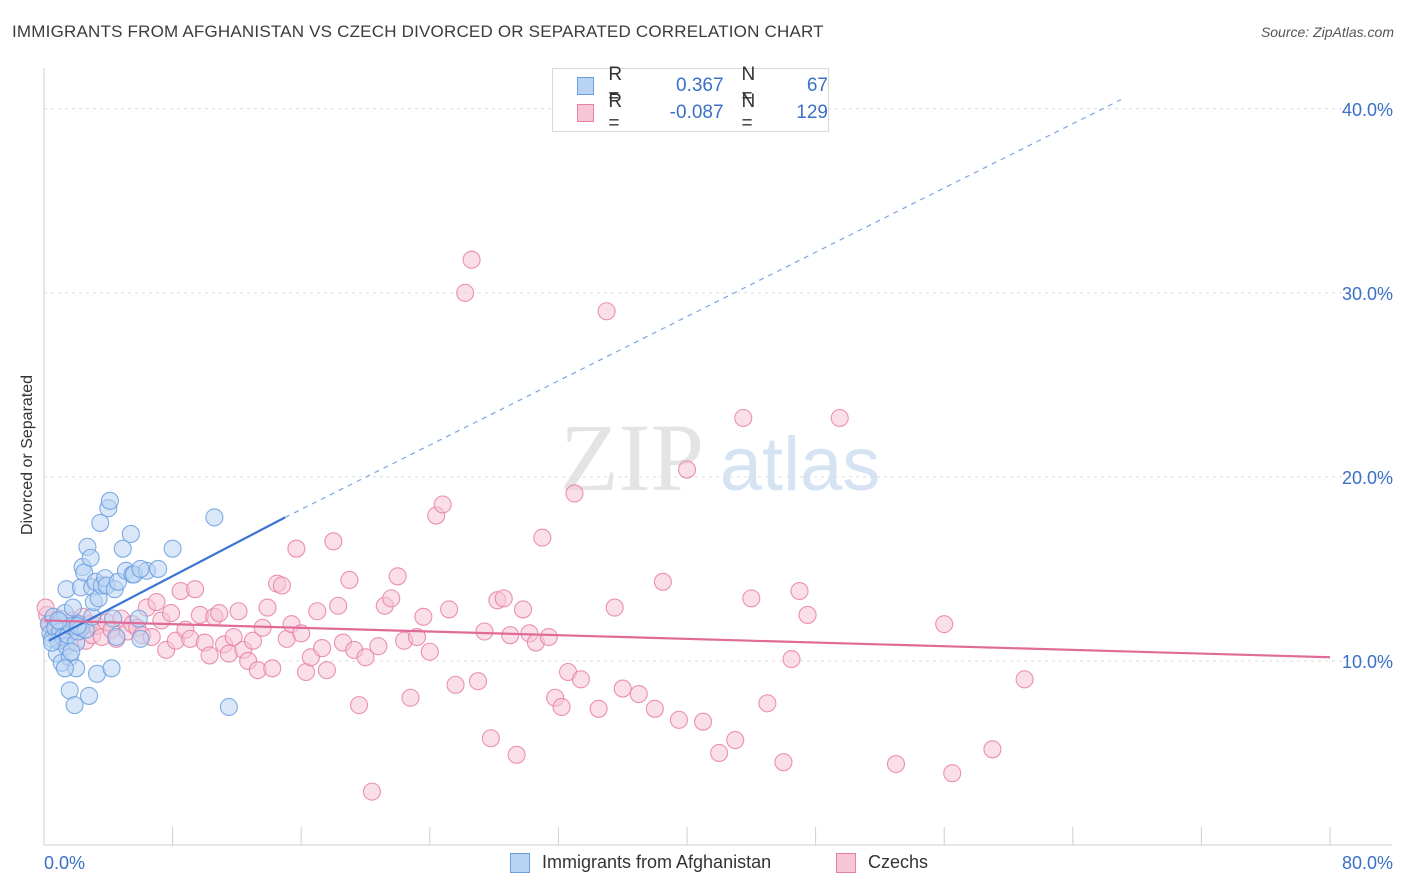 The image size is (1406, 892). Describe the element at coordinates (520, 862) in the screenshot. I see `series-swatch-blue` at that location.